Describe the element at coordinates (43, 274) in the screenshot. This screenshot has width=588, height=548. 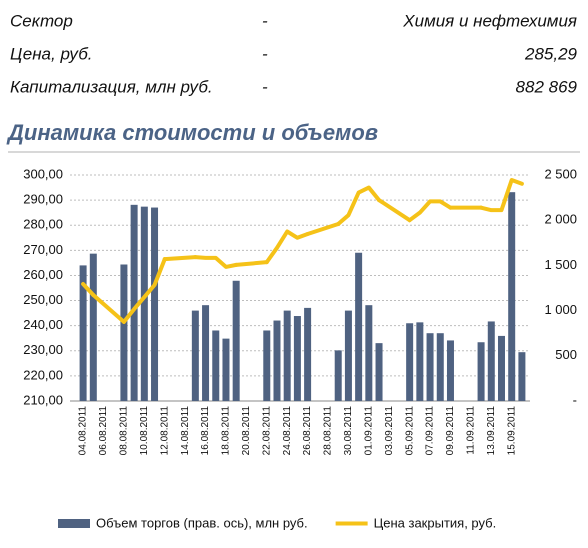
I see `y-tick-label: 260,00` at that location.